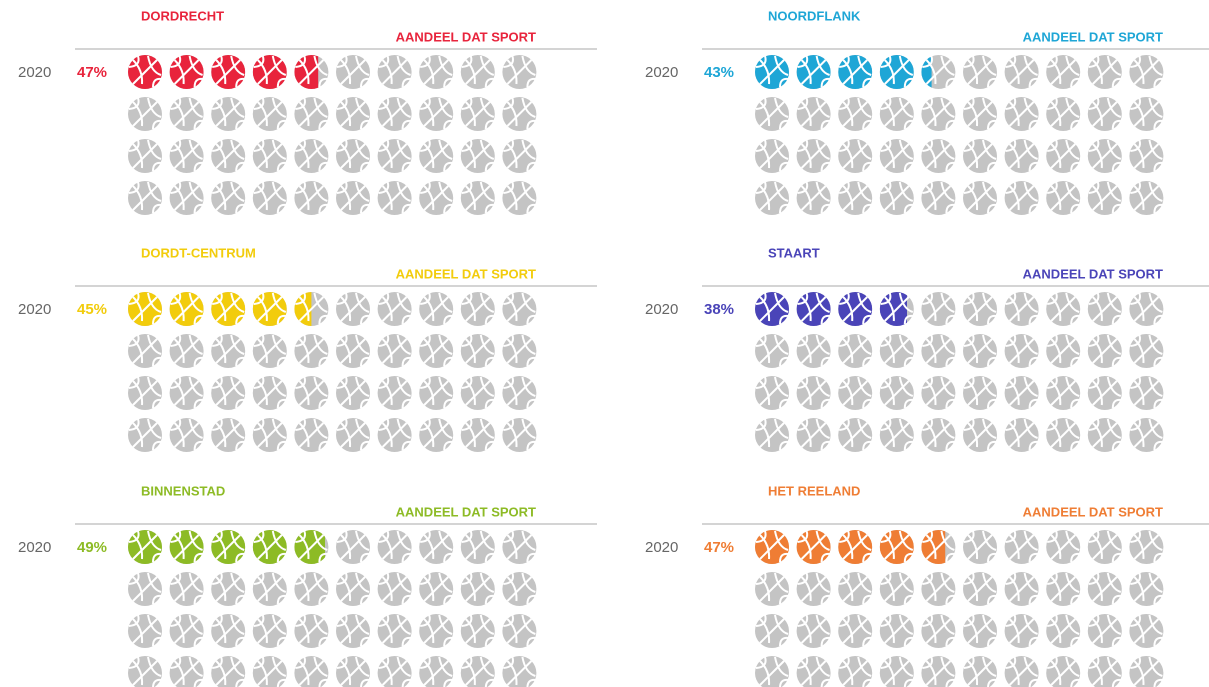 The width and height of the screenshot is (1209, 687). Describe the element at coordinates (794, 252) in the screenshot. I see `panel-title: STAART` at that location.